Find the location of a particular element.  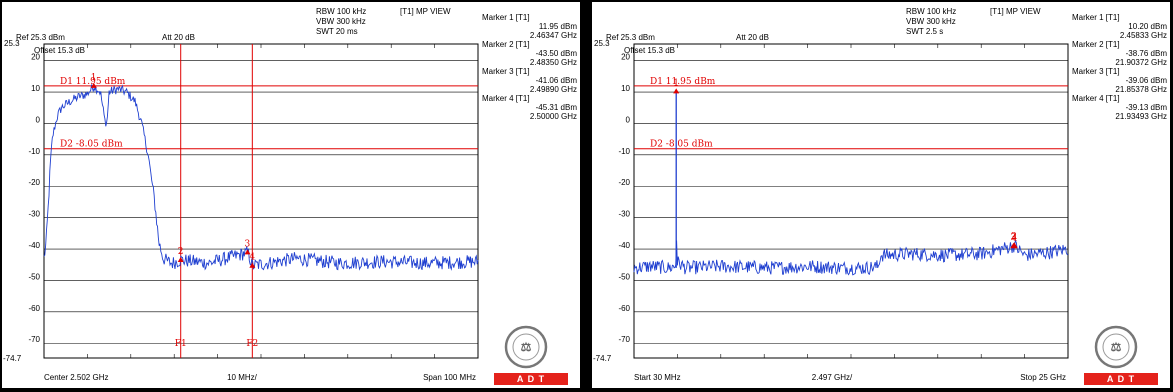

bottom-right-label: Span 100 MHz is located at coordinates (449, 377).